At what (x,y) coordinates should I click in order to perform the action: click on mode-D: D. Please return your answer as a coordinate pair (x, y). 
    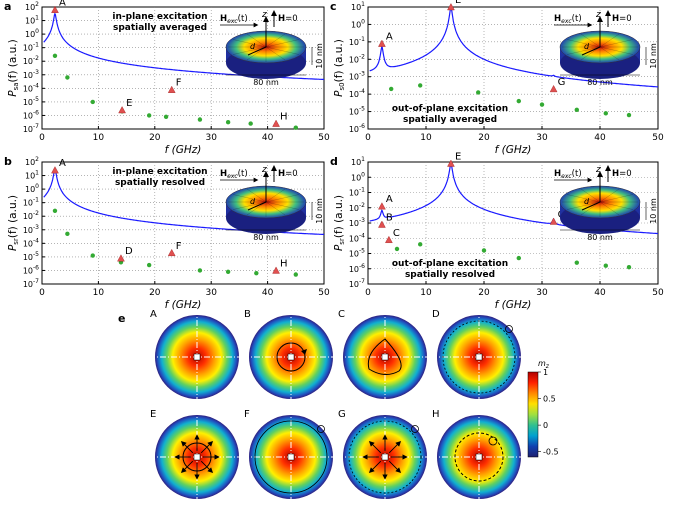
    Looking at the image, I should click on (479, 357).